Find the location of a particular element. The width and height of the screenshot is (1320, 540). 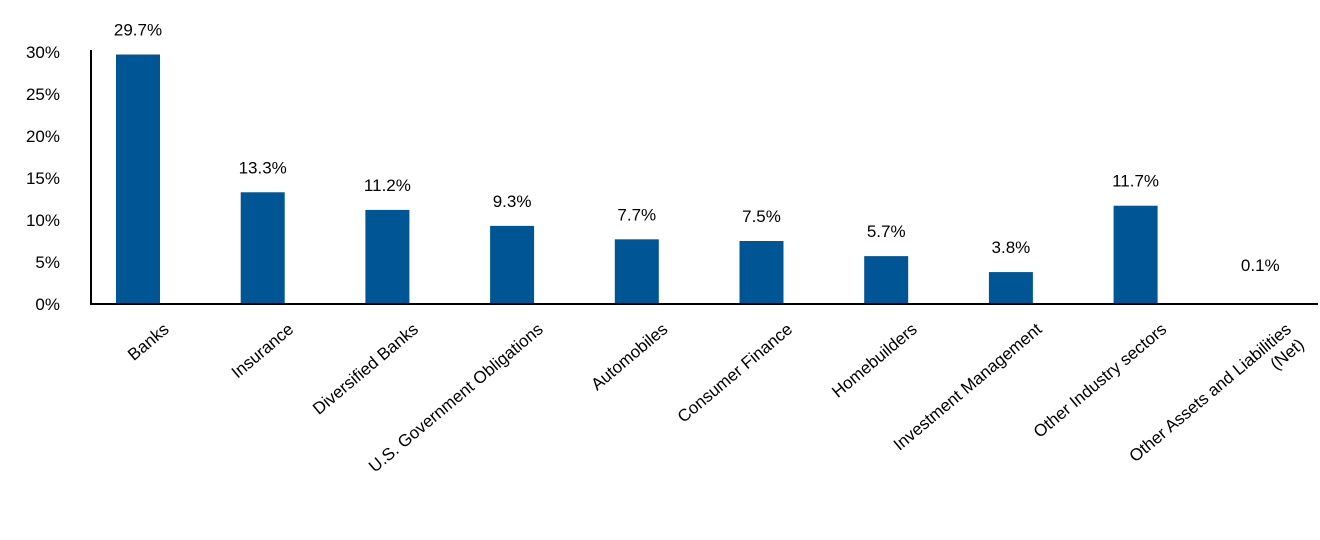

y-tick-label: 0% is located at coordinates (47, 304).